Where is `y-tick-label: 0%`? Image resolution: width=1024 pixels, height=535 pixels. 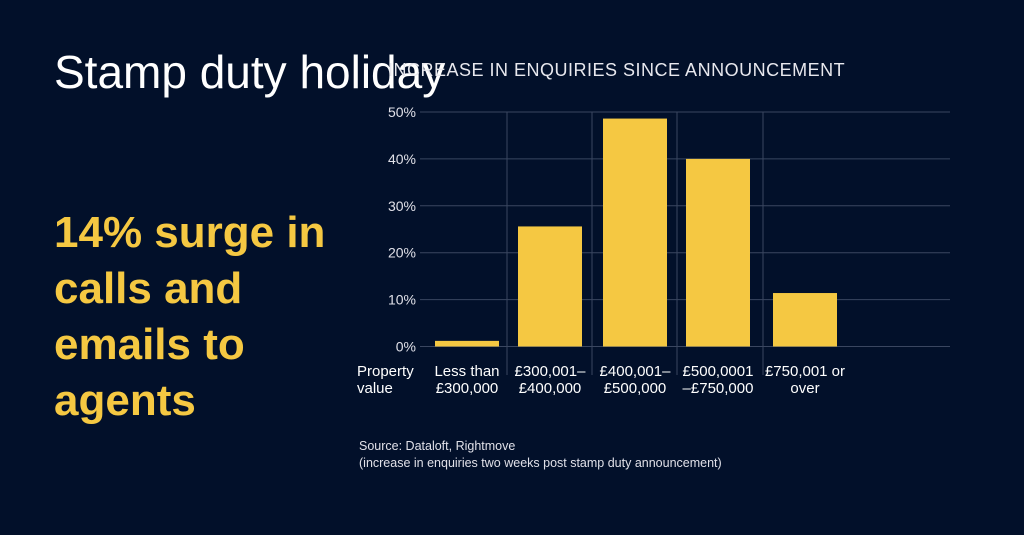 y-tick-label: 0% is located at coordinates (406, 347).